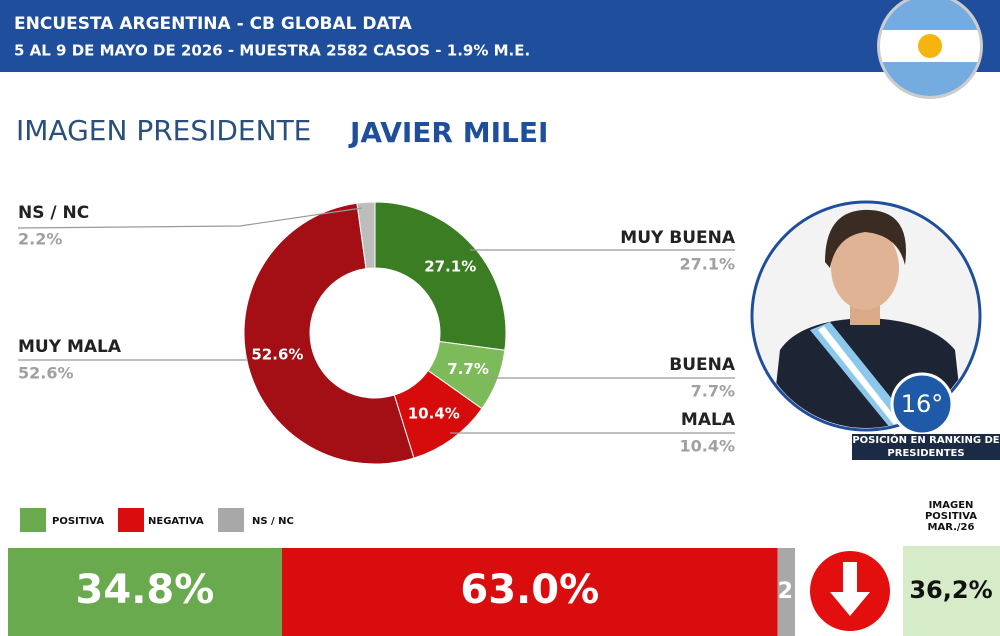  What do you see at coordinates (926, 447) in the screenshot?
I see `ranking-label: POSICIÓN EN RANKING DE PRESIDENTES` at bounding box center [926, 447].